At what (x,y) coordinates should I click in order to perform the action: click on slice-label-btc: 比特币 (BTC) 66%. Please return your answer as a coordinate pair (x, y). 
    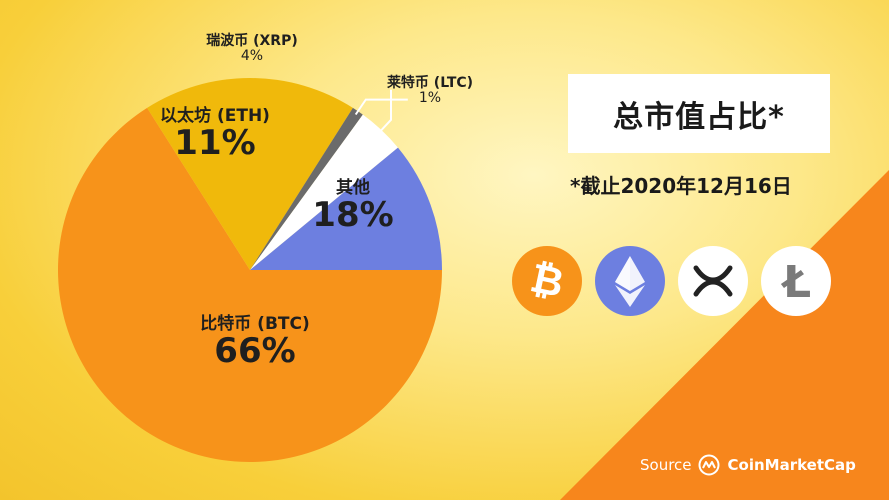
    Looking at the image, I should click on (255, 342).